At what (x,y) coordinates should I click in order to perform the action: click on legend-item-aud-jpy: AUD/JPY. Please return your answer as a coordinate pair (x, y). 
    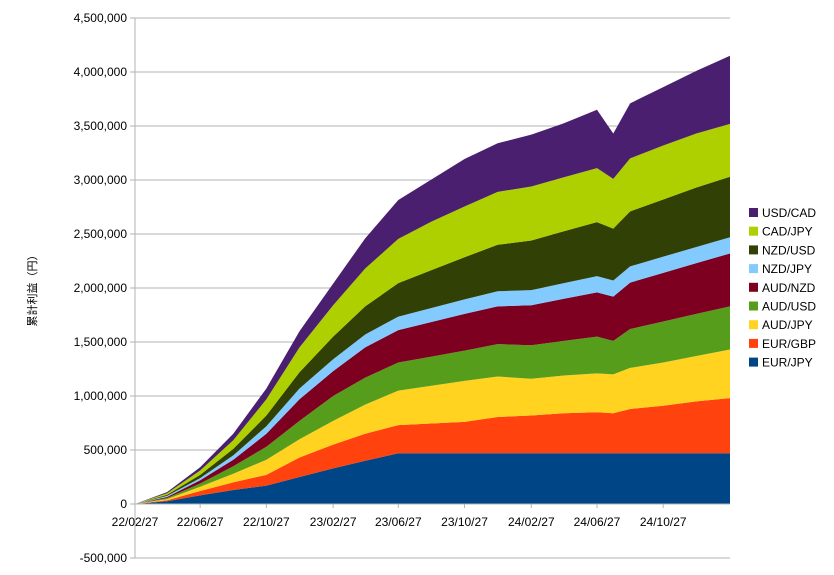
    Looking at the image, I should click on (781, 325).